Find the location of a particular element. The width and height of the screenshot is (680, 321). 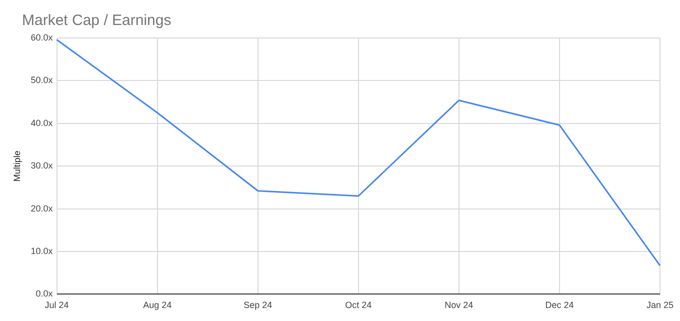

x-tick-label: Nov 24 is located at coordinates (459, 305).